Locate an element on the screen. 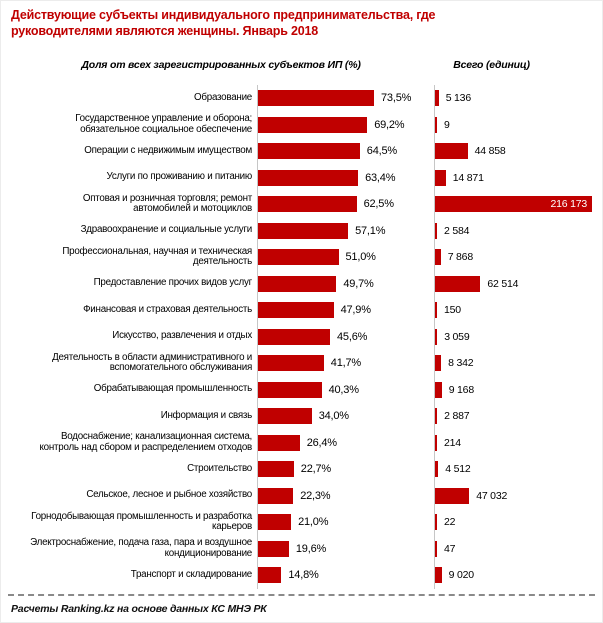 This screenshot has height=623, width=603. total-value-label: 9 168 is located at coordinates (461, 389).